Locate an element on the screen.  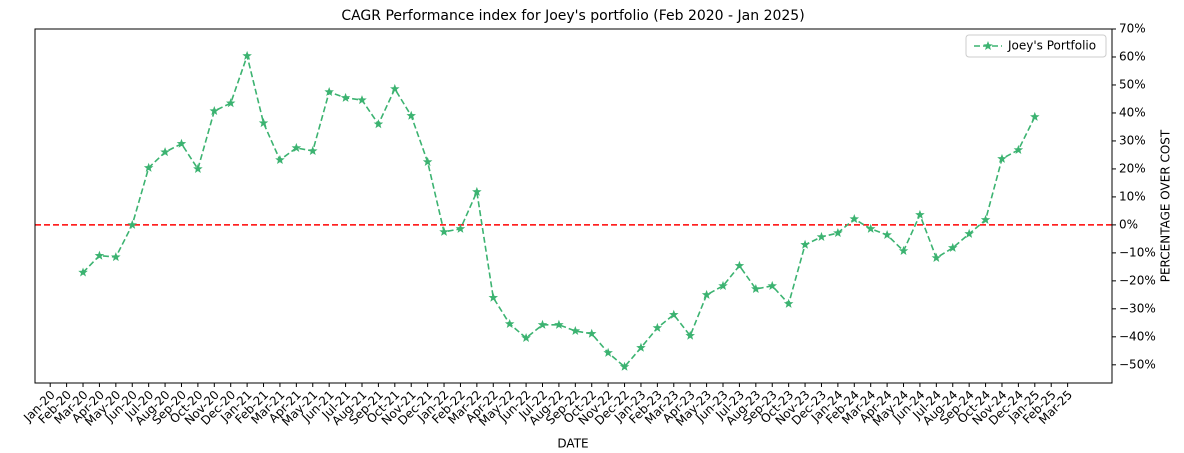
y-tick-label: 10% is located at coordinates (1132, 196).